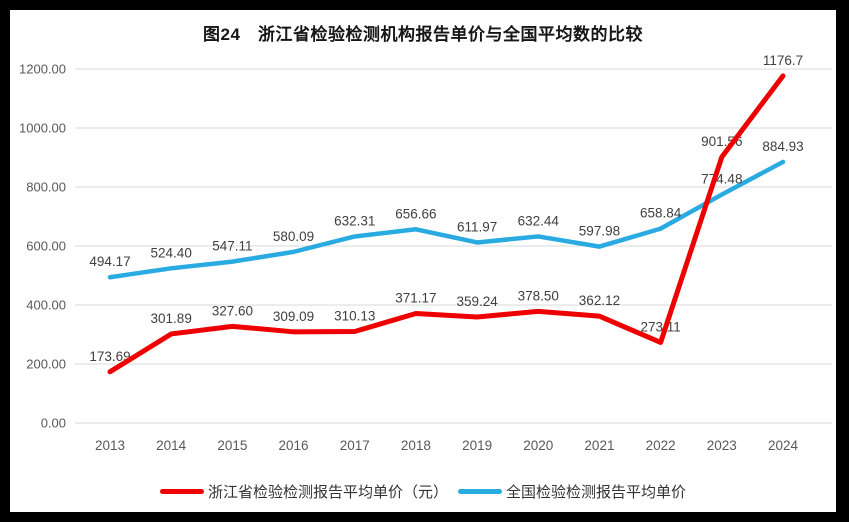 The image size is (849, 522). What do you see at coordinates (539, 220) in the screenshot?
I see `national-data-label: 632.44` at bounding box center [539, 220].